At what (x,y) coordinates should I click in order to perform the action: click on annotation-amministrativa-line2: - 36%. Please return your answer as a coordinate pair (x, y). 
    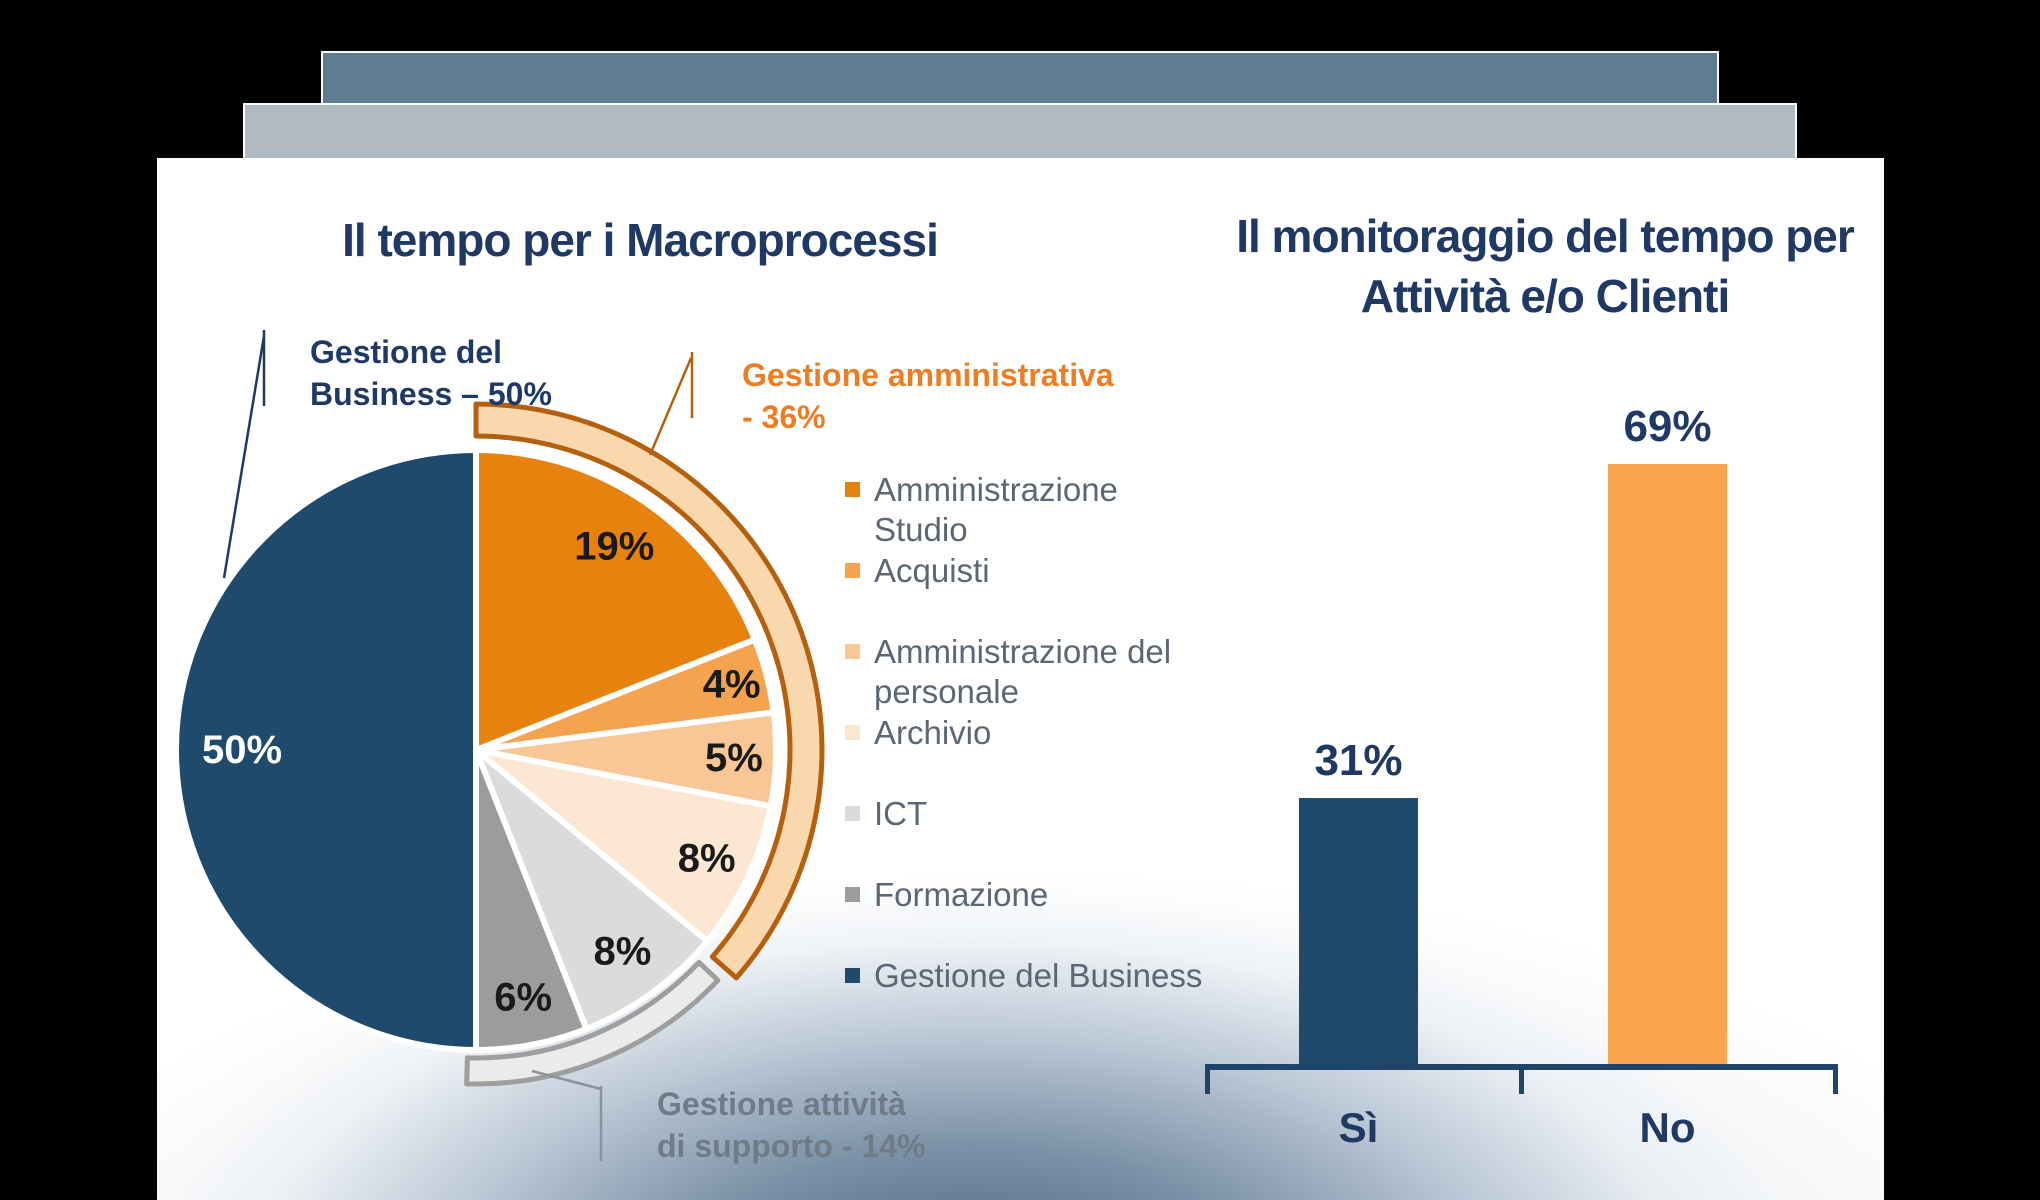
    Looking at the image, I should click on (784, 417).